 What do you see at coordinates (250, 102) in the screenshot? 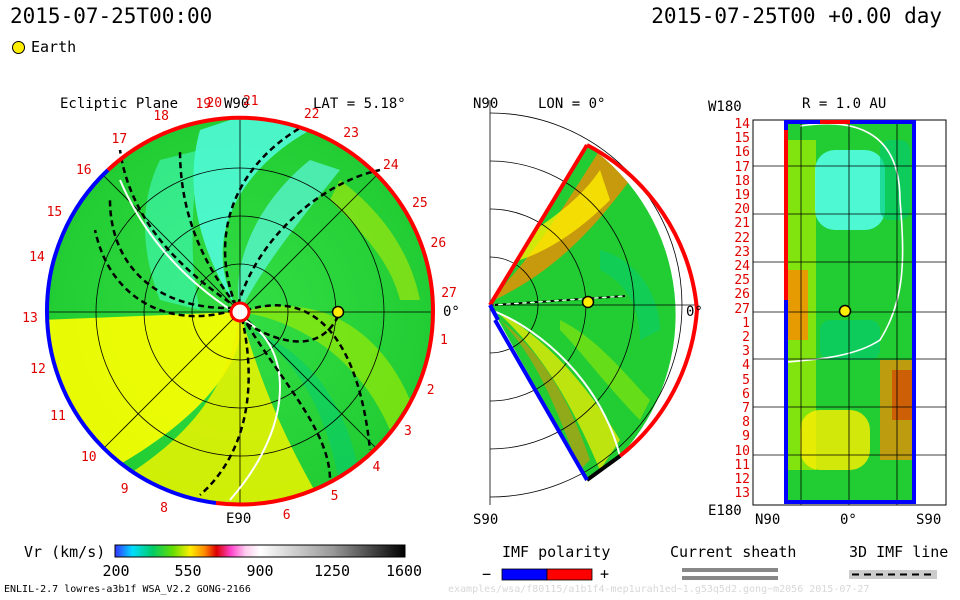
I see `carrington-label: 21` at bounding box center [250, 102].